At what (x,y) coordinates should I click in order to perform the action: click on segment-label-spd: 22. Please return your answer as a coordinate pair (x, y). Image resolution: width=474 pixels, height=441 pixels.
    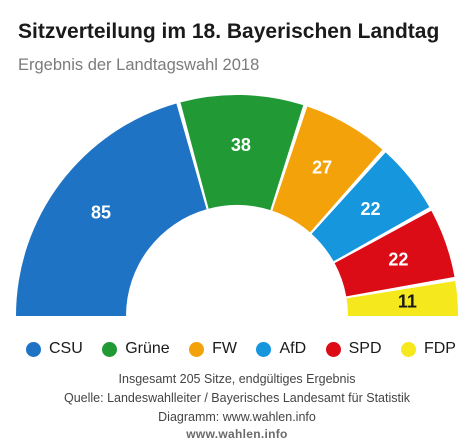
    Looking at the image, I should click on (398, 259).